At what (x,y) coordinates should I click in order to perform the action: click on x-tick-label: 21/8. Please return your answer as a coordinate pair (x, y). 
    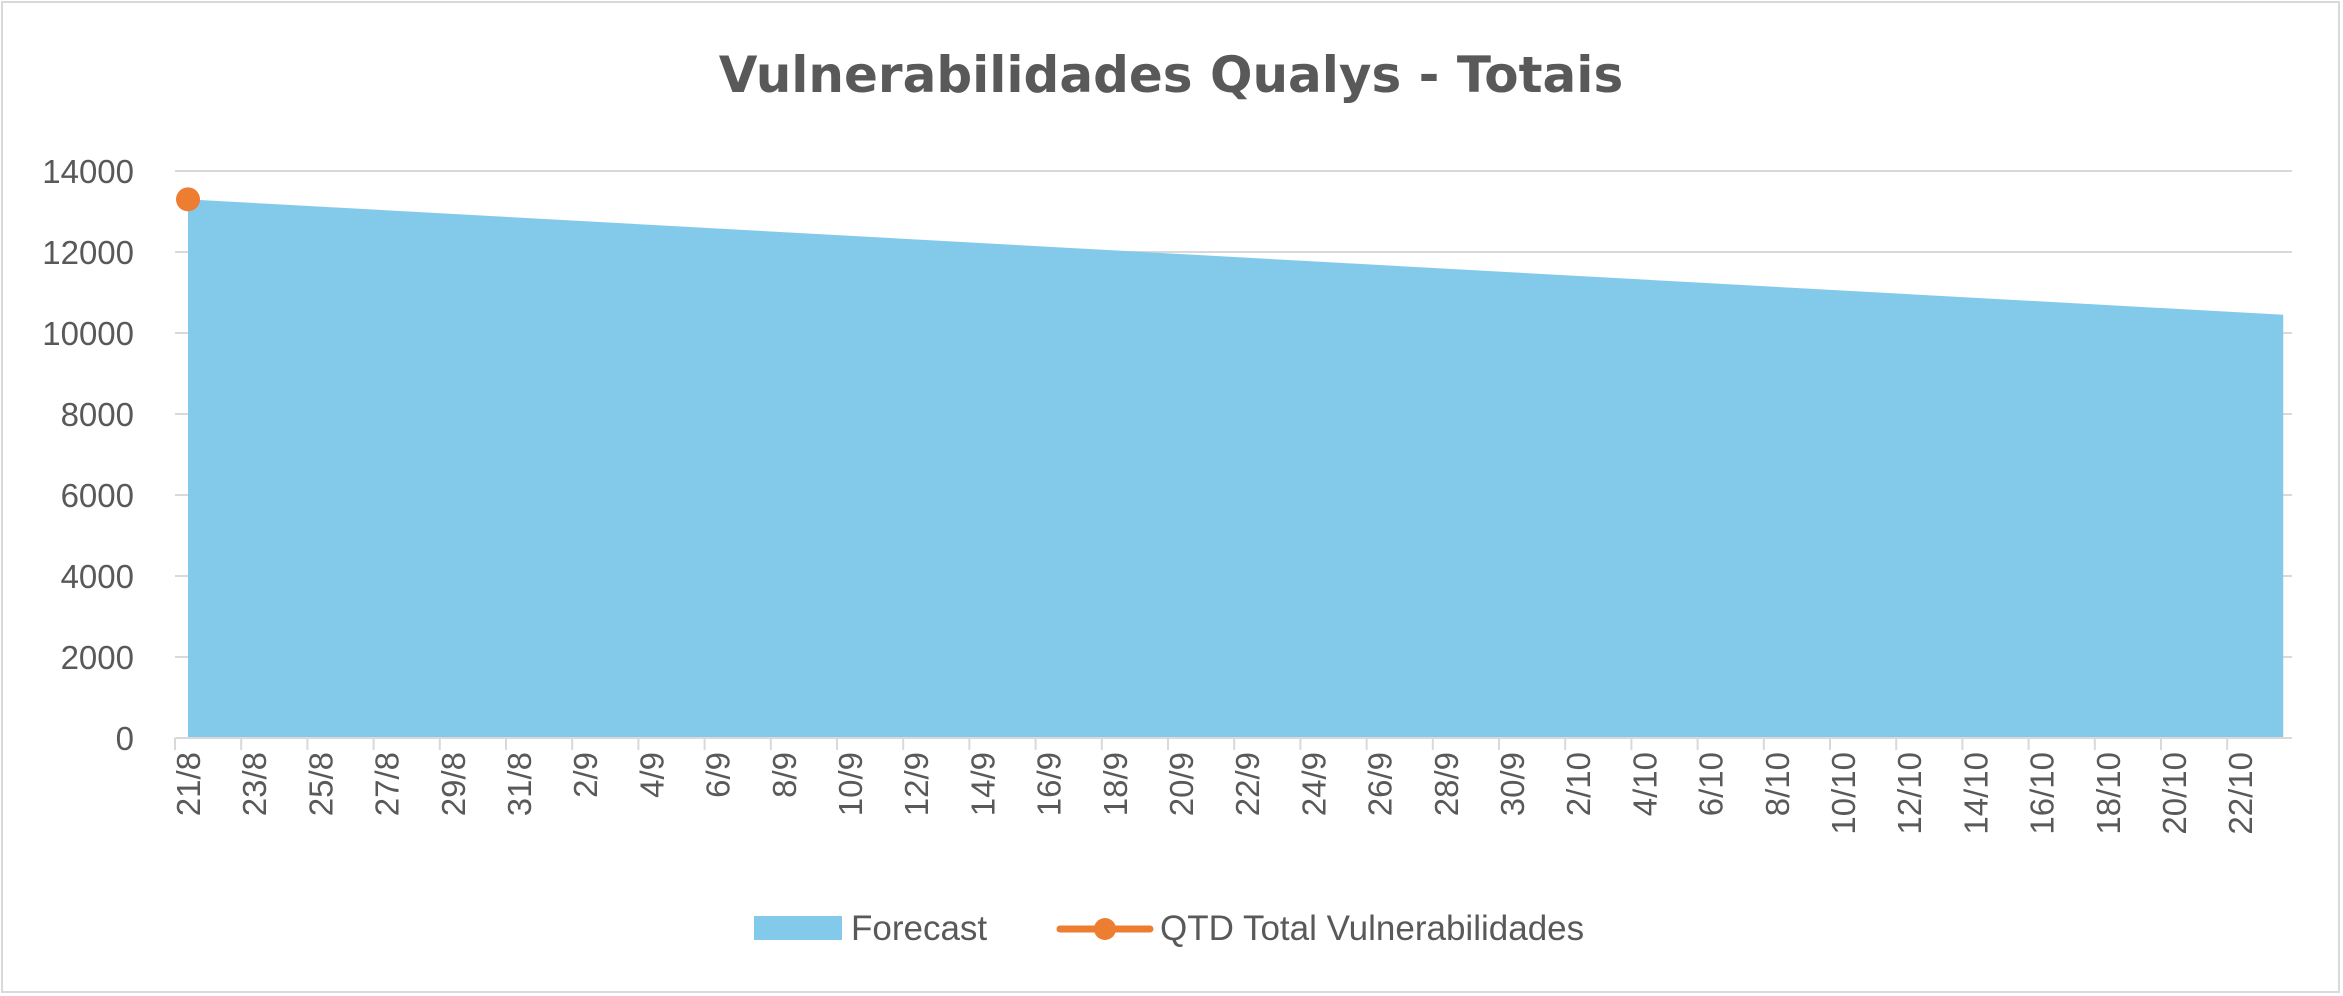
    Looking at the image, I should click on (188, 784).